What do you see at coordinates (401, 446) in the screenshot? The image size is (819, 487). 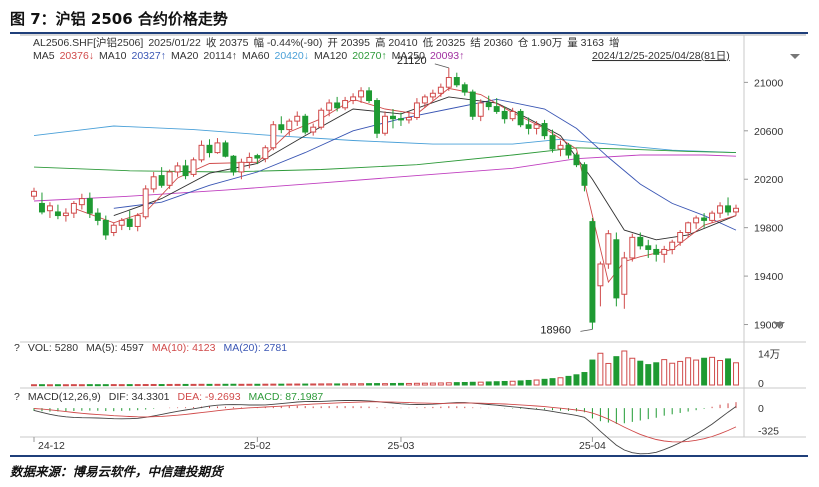 I see `date-tick-label: 25-03` at bounding box center [401, 446].